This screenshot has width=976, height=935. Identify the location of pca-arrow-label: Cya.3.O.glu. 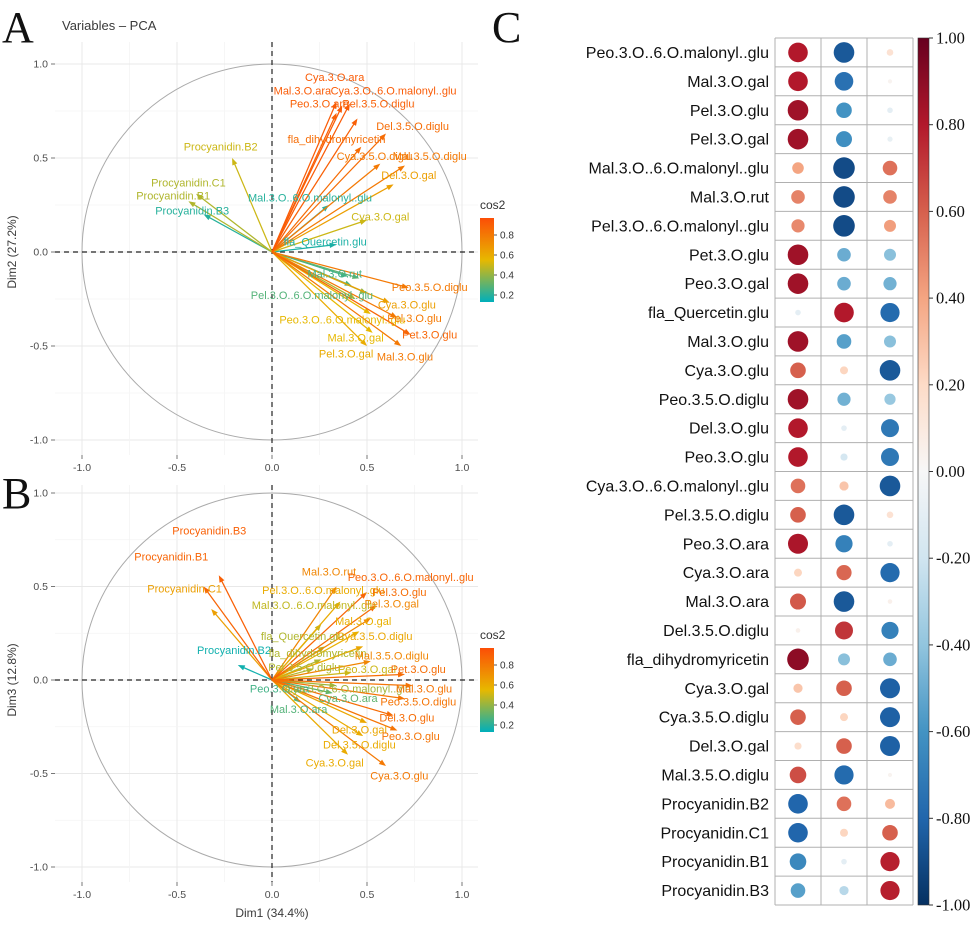
(407, 306).